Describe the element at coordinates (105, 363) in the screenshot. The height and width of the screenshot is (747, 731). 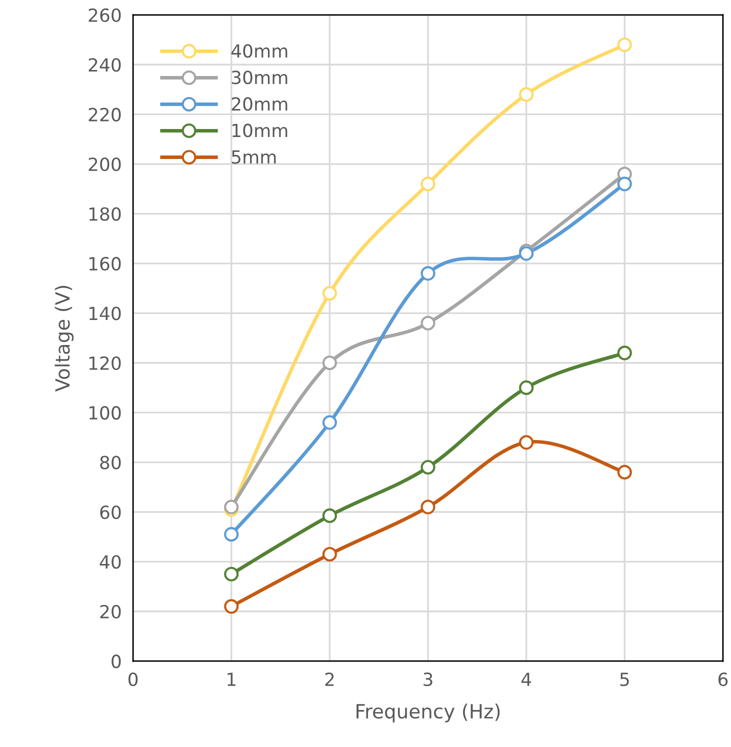
I see `y-tick-label: 120` at that location.